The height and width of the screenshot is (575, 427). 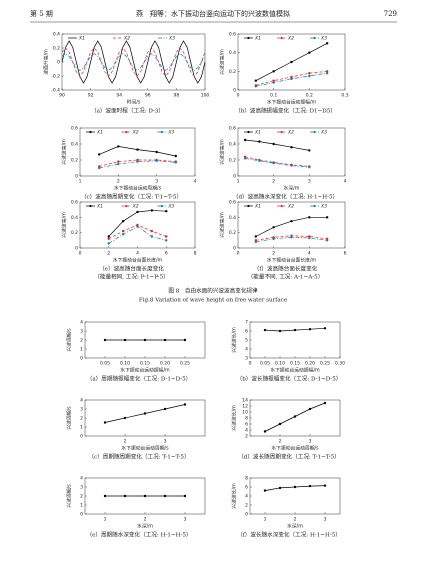 What do you see at coordinates (345, 254) in the screenshot?
I see `x-tick-label: 6` at bounding box center [345, 254].